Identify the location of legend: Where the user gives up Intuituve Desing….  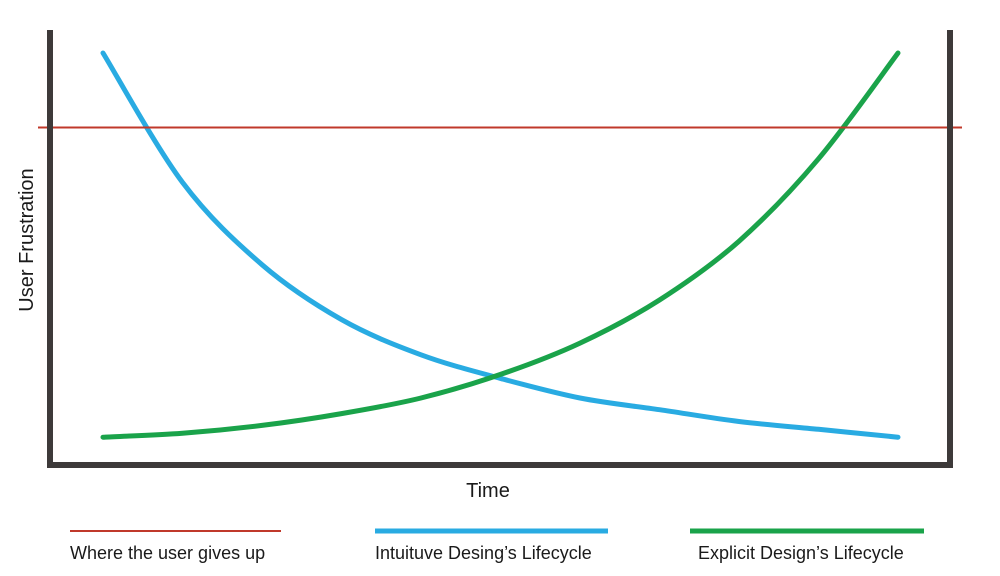
(497, 545).